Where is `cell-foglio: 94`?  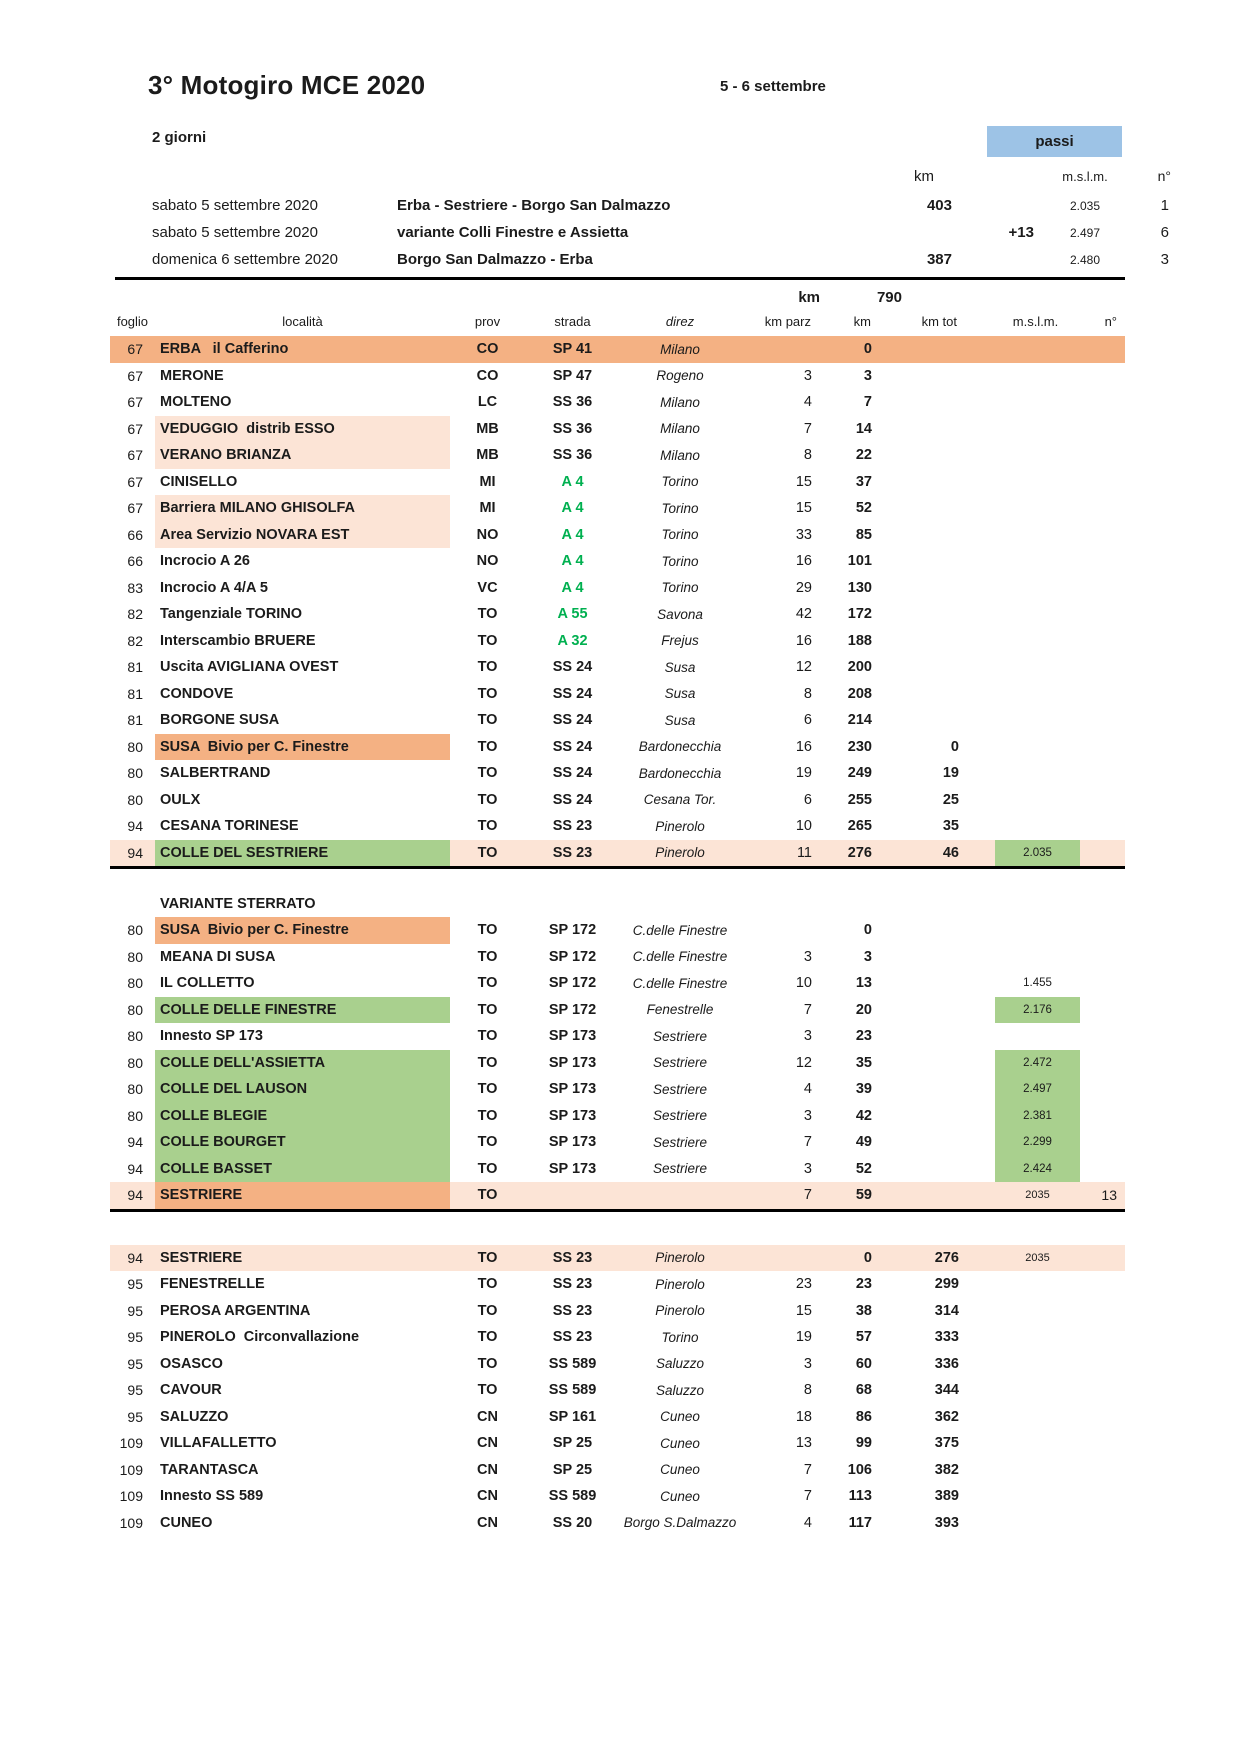
cell-foglio: 94 is located at coordinates (135, 1168).